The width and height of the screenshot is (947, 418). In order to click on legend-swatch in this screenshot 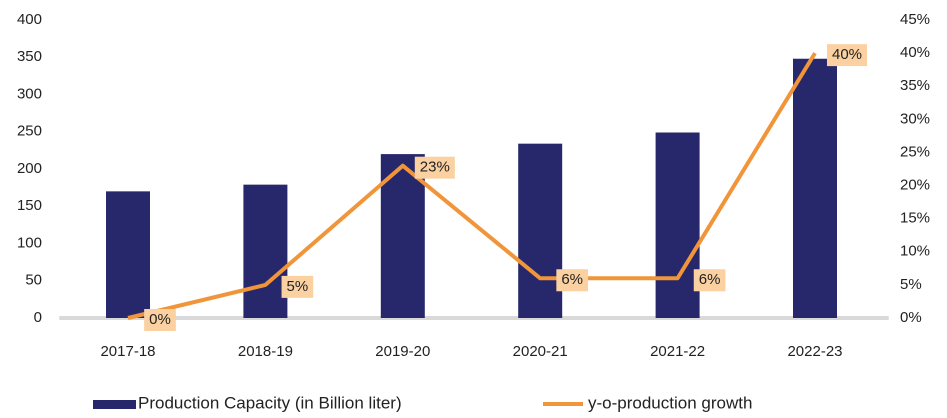, I will do `click(114, 404)`.